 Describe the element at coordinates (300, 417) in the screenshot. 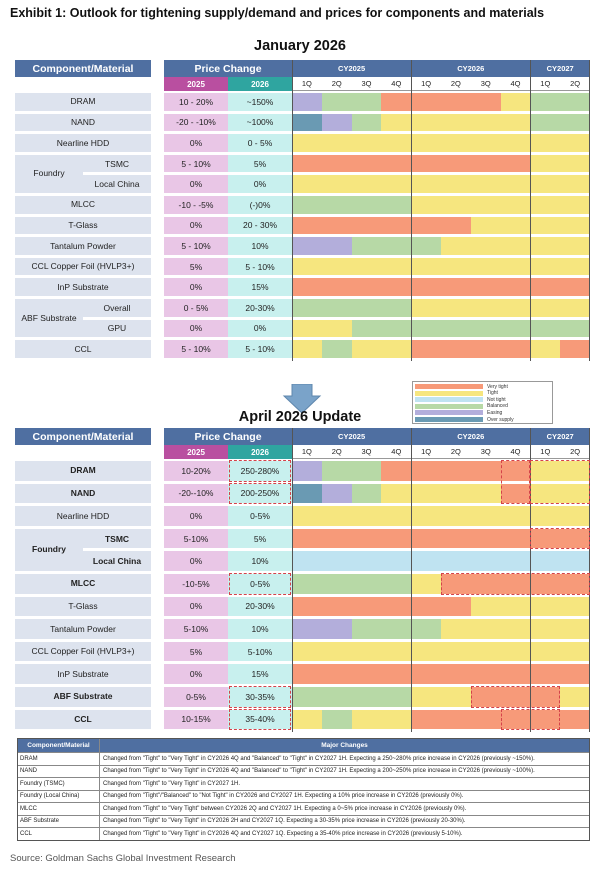

I see `april-title: April 2026 Update` at that location.